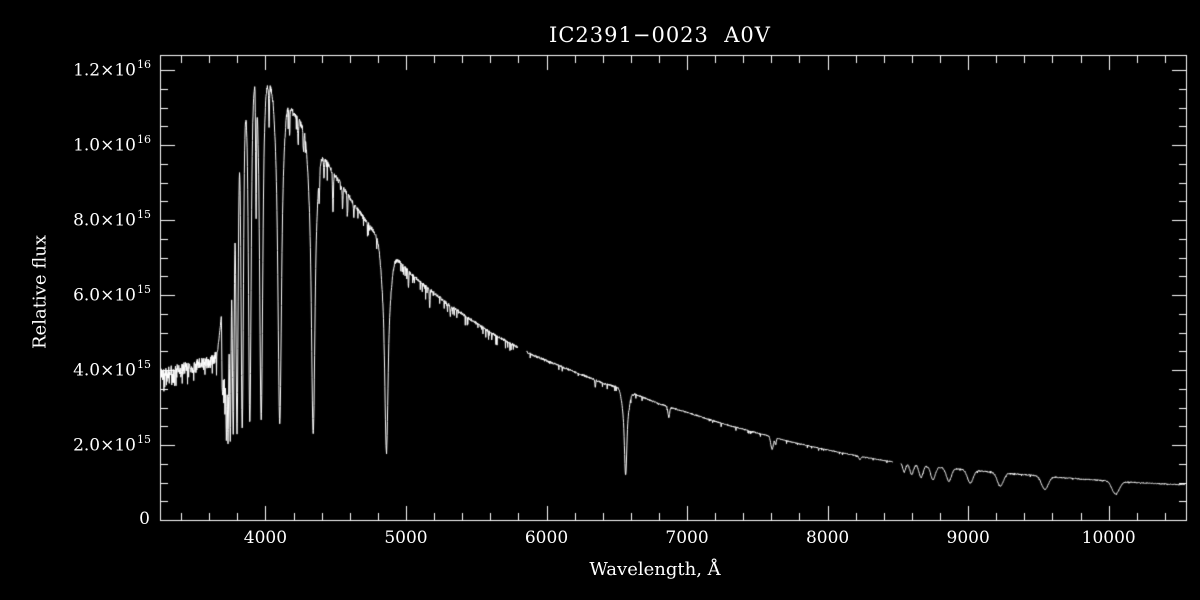 Image resolution: width=1200 pixels, height=600 pixels. I want to click on y-axis-label: Relative flux, so click(40, 292).